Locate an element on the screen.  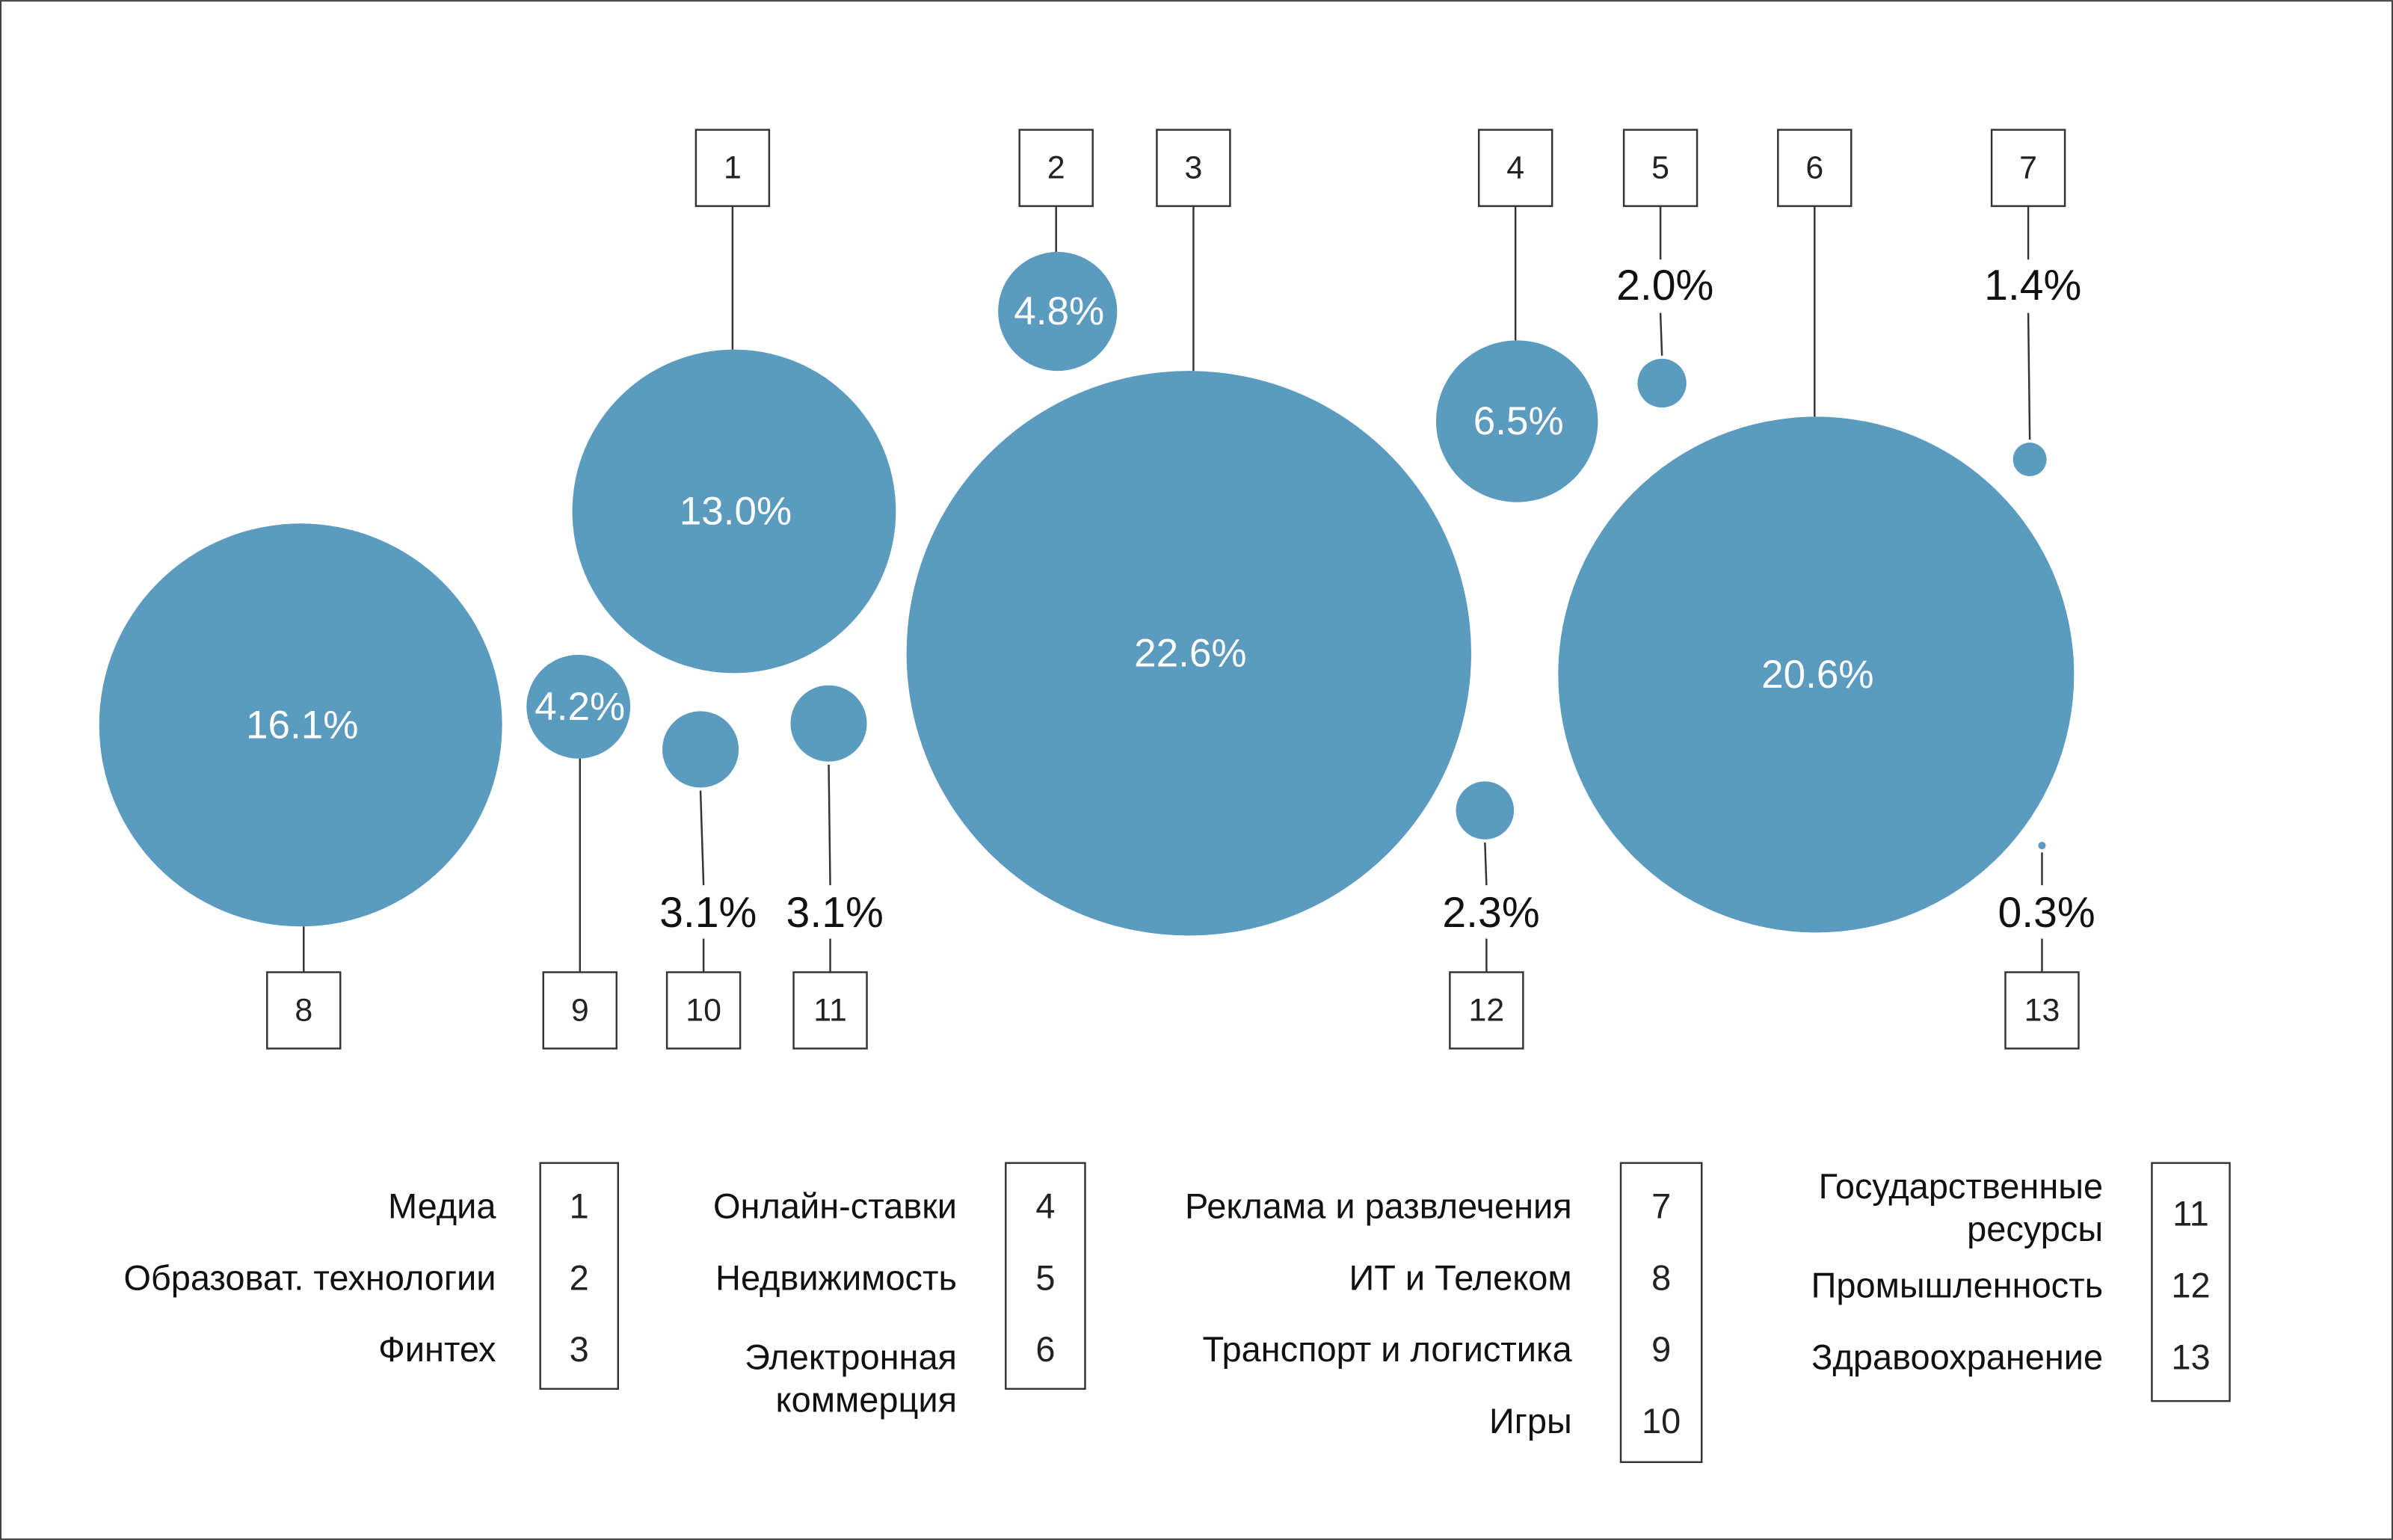
id-number: 11 is located at coordinates (829, 1011).